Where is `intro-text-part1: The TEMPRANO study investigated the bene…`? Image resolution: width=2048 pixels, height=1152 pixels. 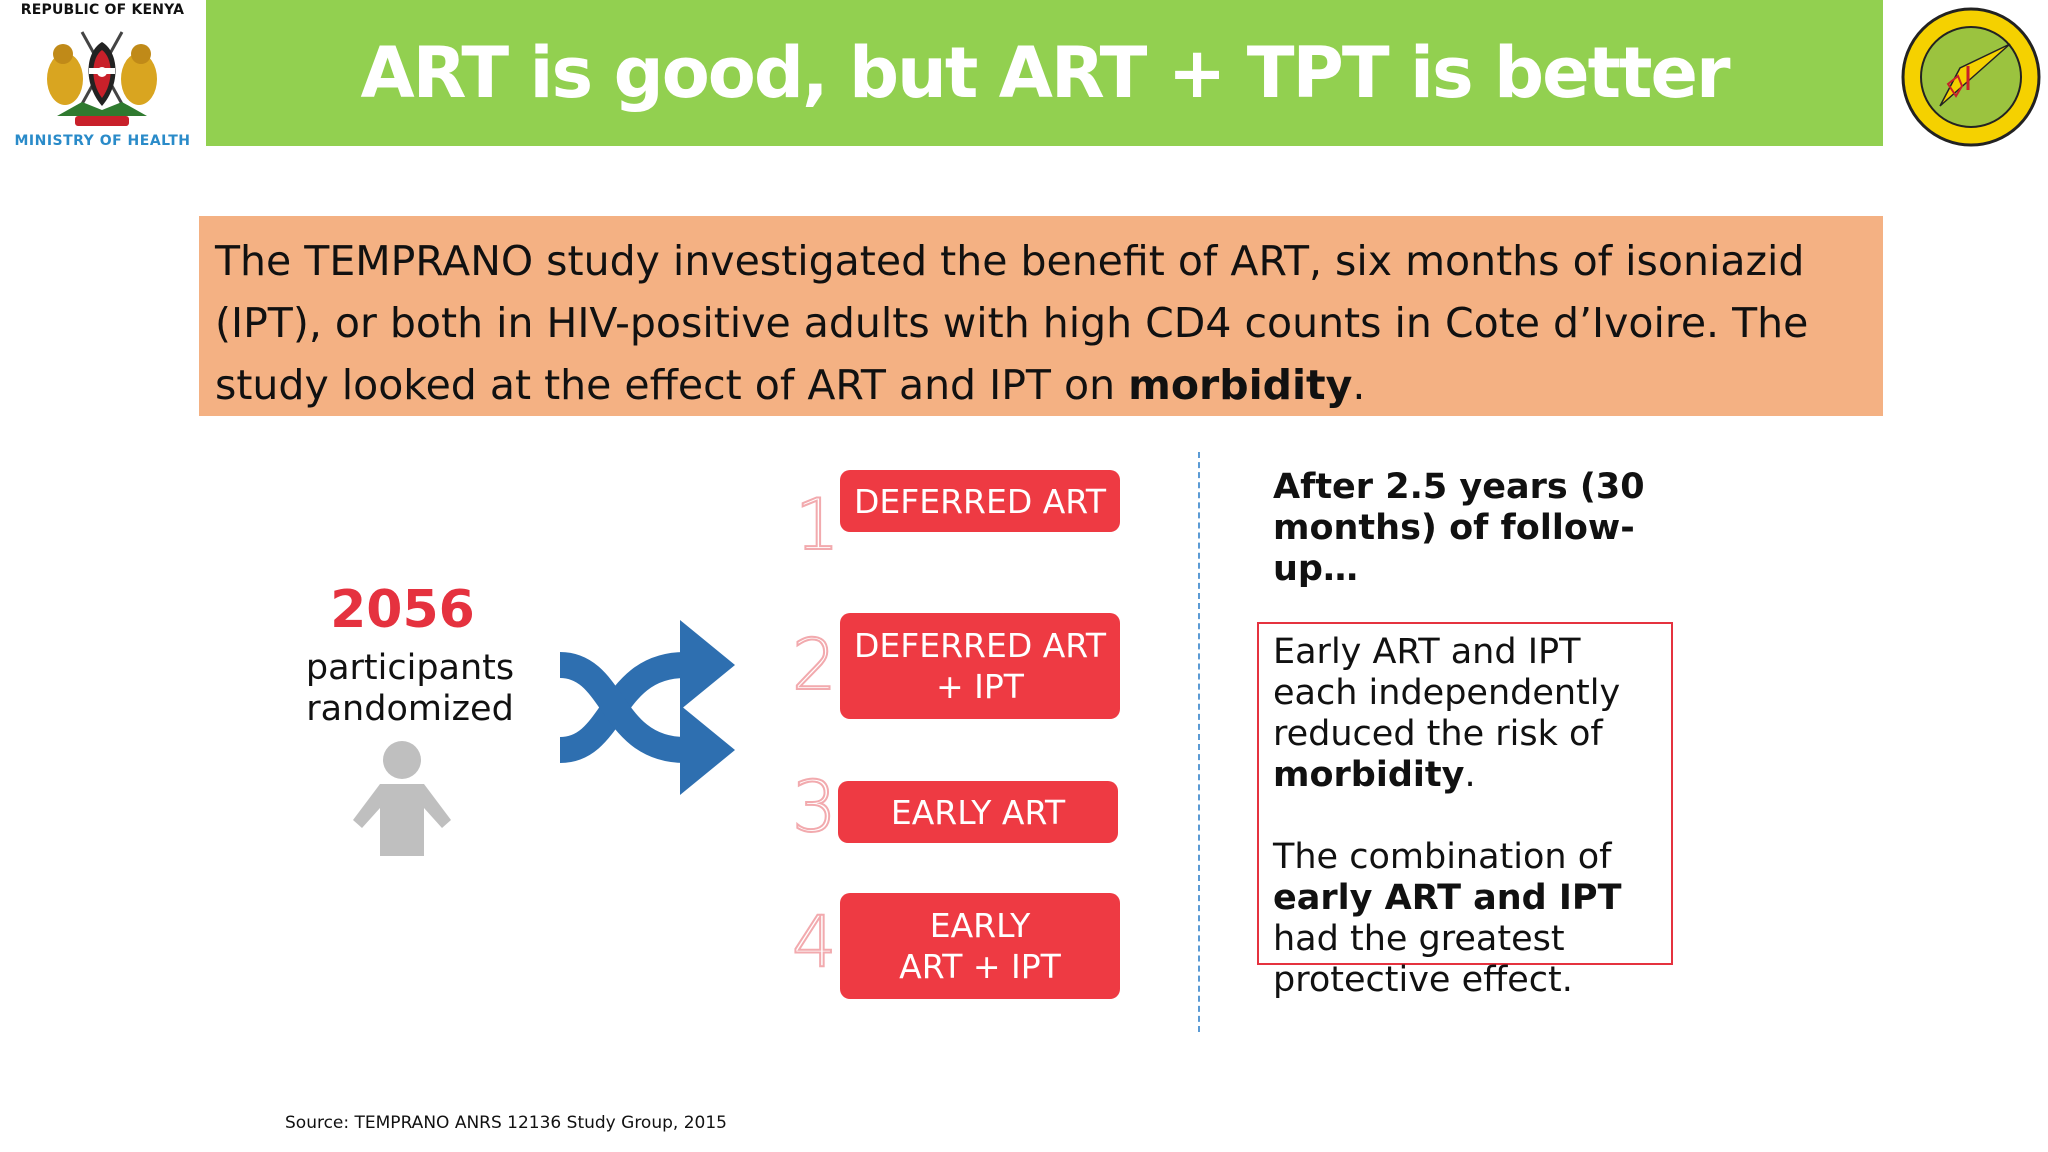 intro-text-part1: The TEMPRANO study investigated the bene… is located at coordinates (1012, 323).